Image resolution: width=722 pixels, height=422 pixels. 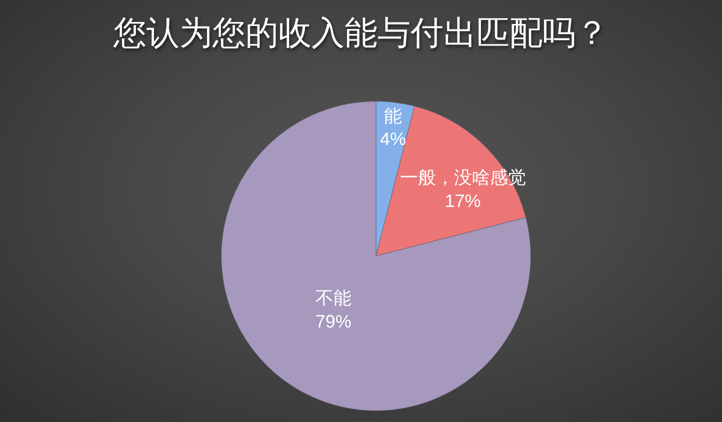 What do you see at coordinates (393, 116) in the screenshot?
I see `slice-label: 能` at bounding box center [393, 116].